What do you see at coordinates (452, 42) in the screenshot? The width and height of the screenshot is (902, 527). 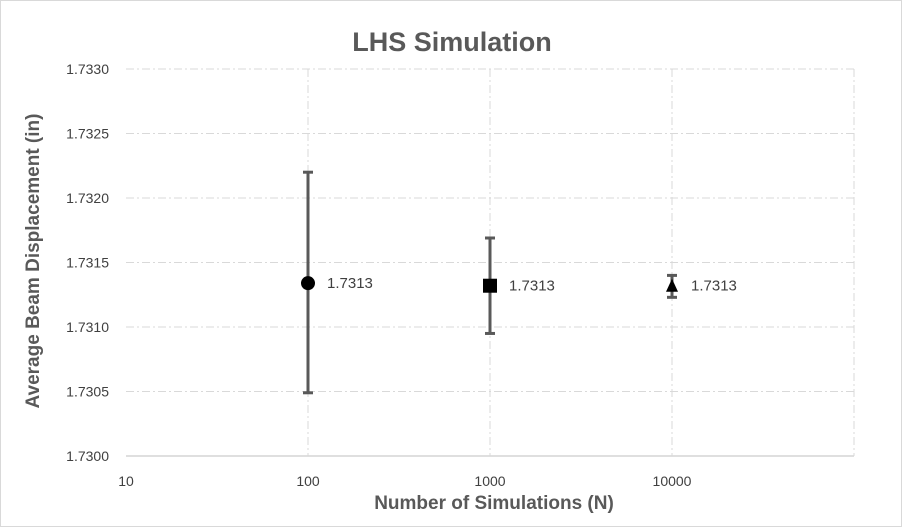 I see `chart-title: LHS Simulation` at bounding box center [452, 42].